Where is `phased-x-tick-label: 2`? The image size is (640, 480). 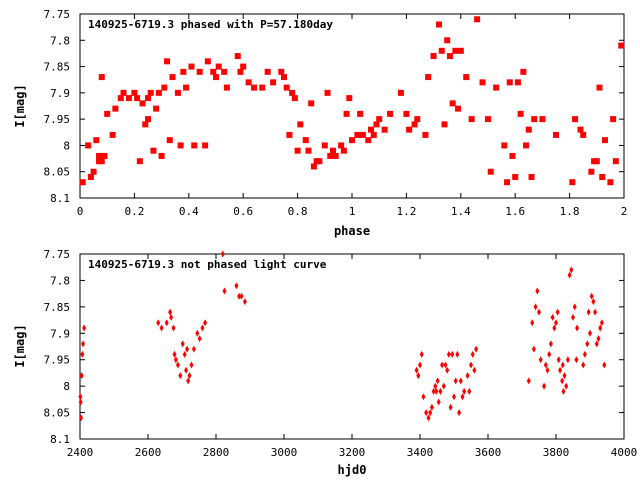
phased-x-tick-label: 2 is located at coordinates (624, 211).